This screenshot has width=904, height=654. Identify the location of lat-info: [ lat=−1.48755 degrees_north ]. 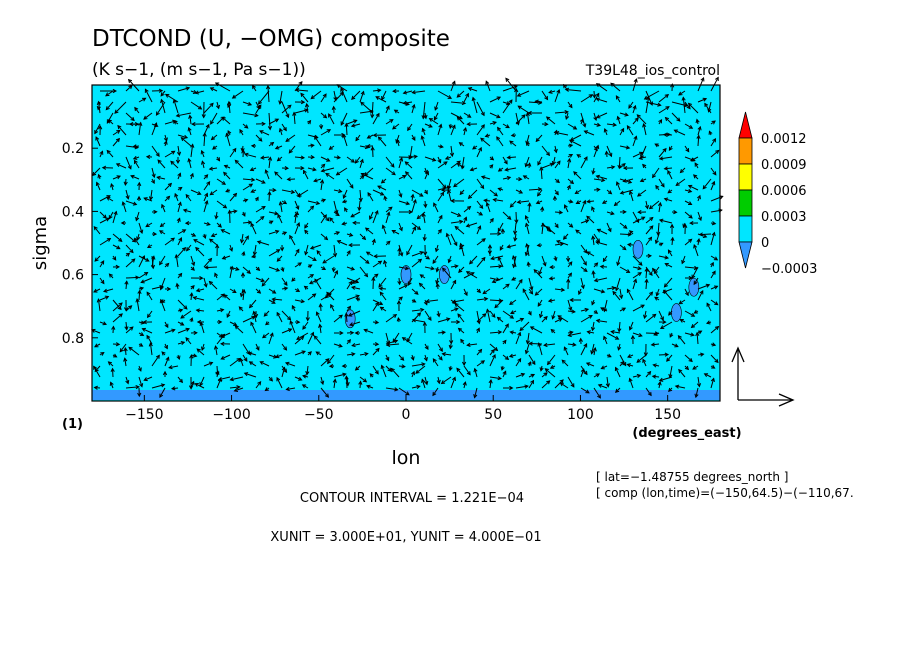
(692, 477).